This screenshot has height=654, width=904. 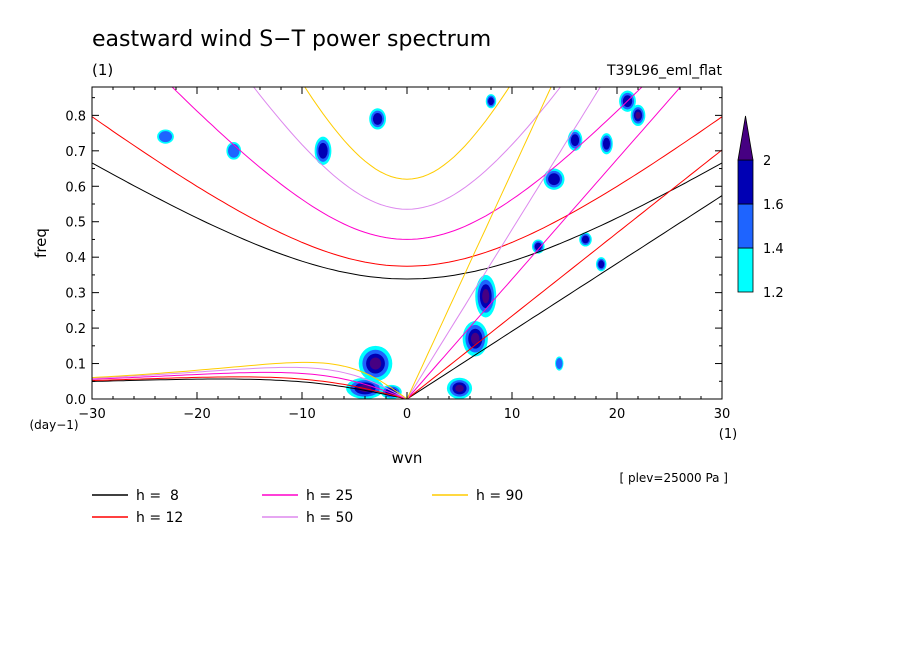 I want to click on kelvin-curve-h8, so click(x=564, y=297).